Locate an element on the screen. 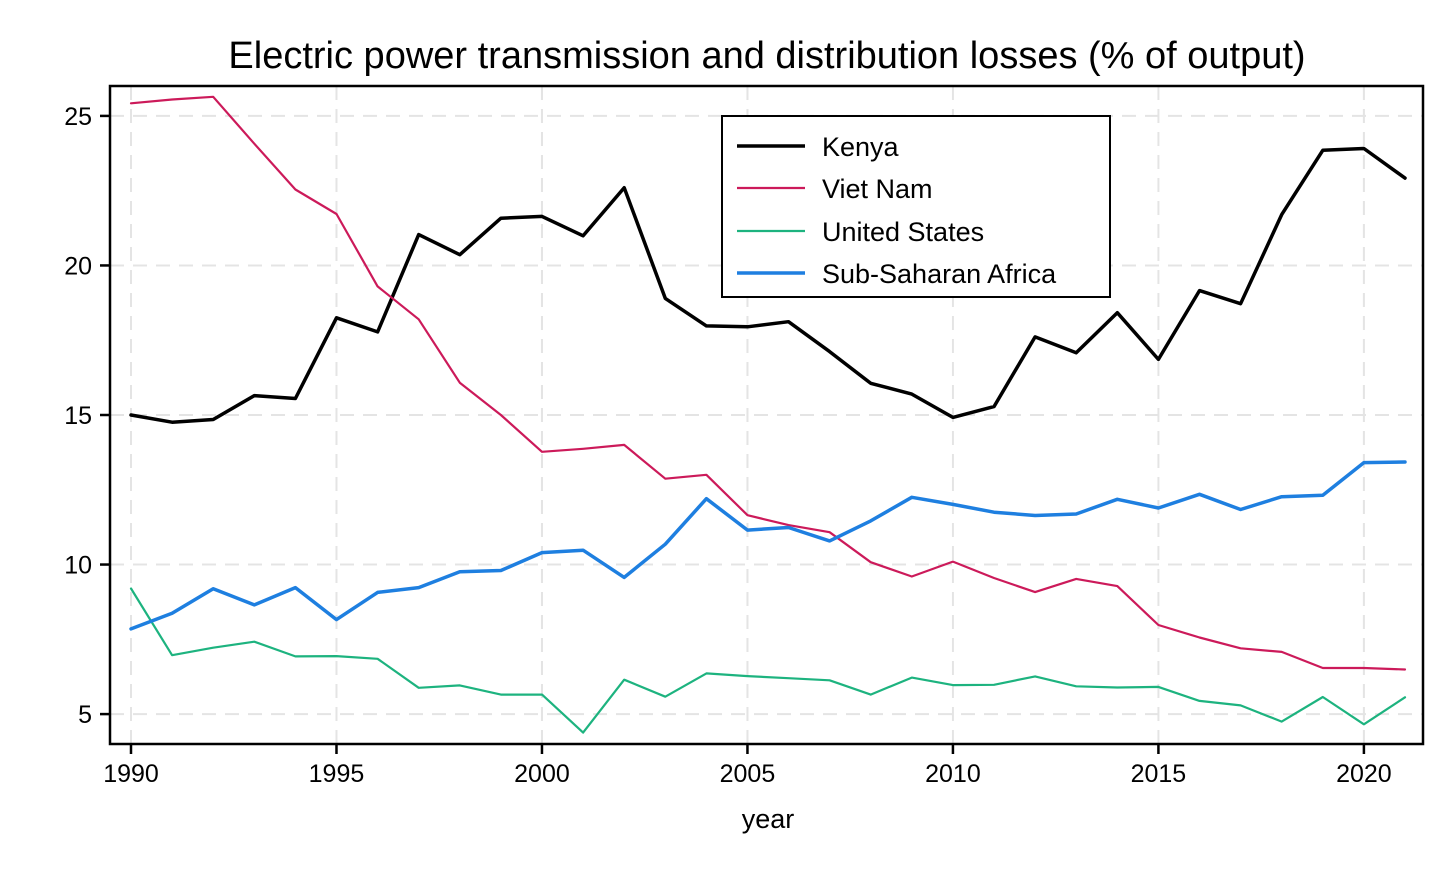  x-tick-label: 2005 is located at coordinates (748, 774).